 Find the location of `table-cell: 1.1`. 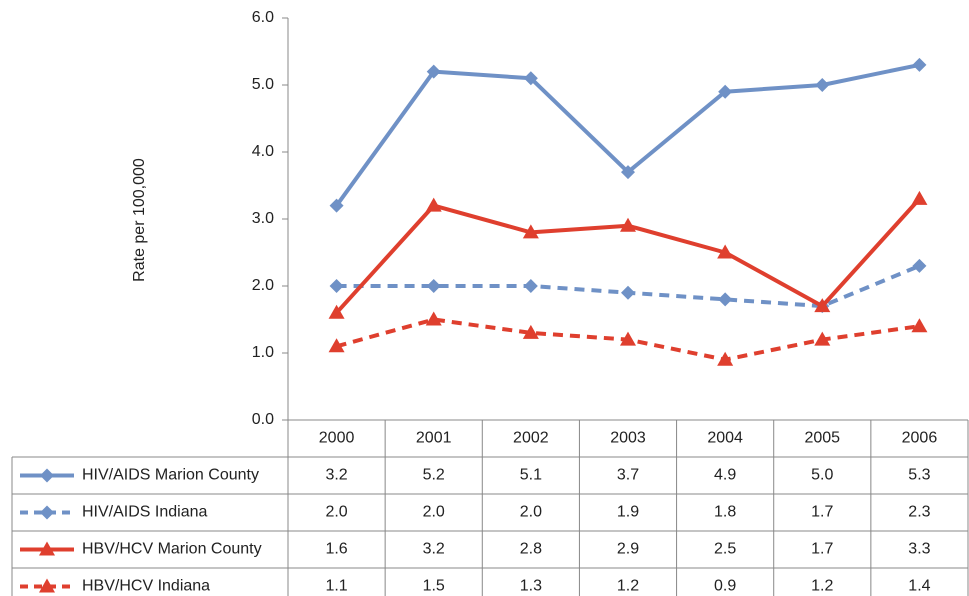

table-cell: 1.1 is located at coordinates (336, 586).